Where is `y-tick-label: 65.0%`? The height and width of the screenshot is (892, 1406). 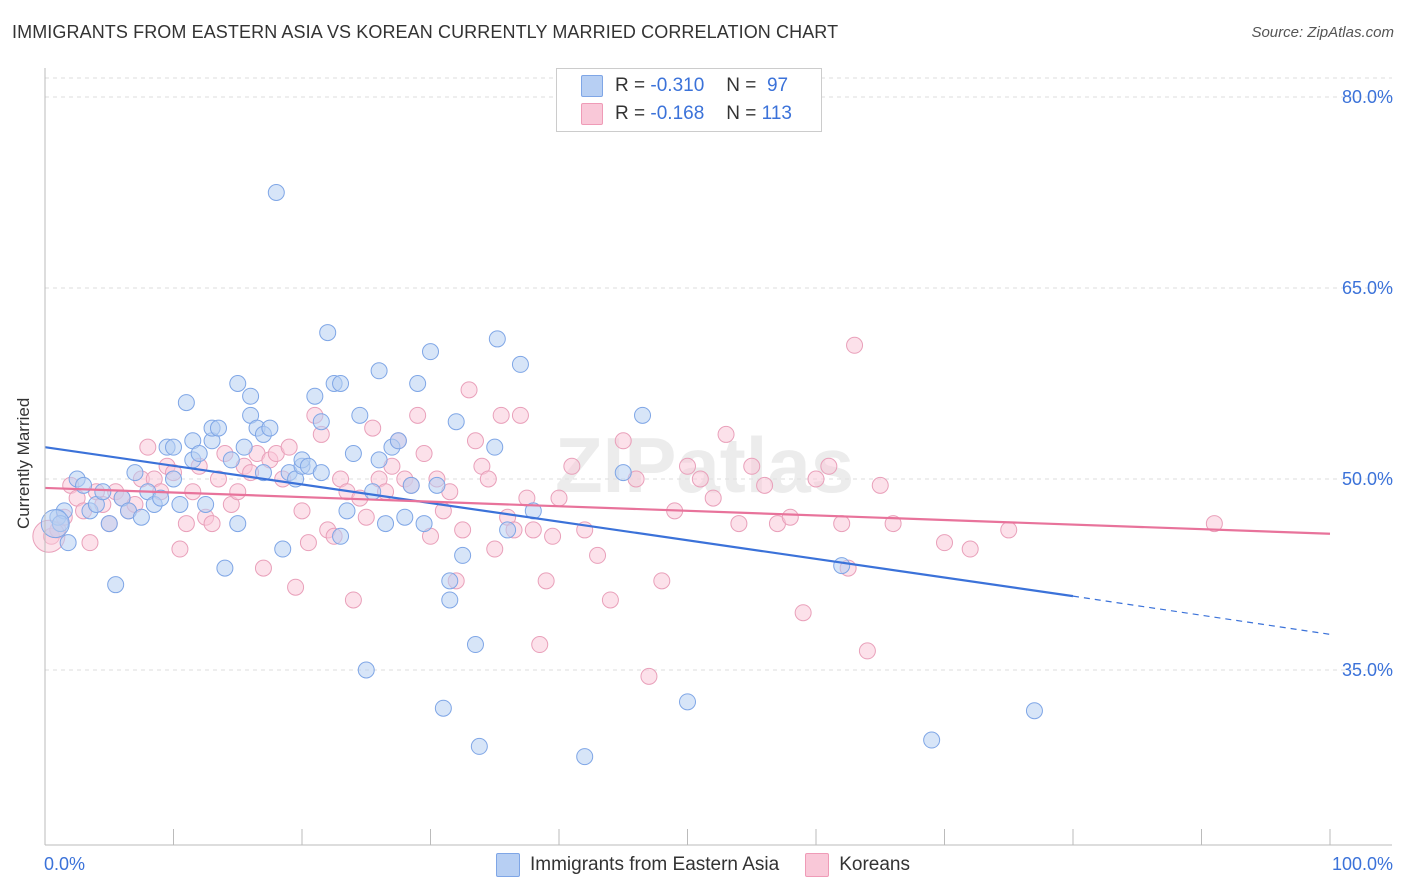
y-tick-label: 65.0% is located at coordinates (1367, 288).